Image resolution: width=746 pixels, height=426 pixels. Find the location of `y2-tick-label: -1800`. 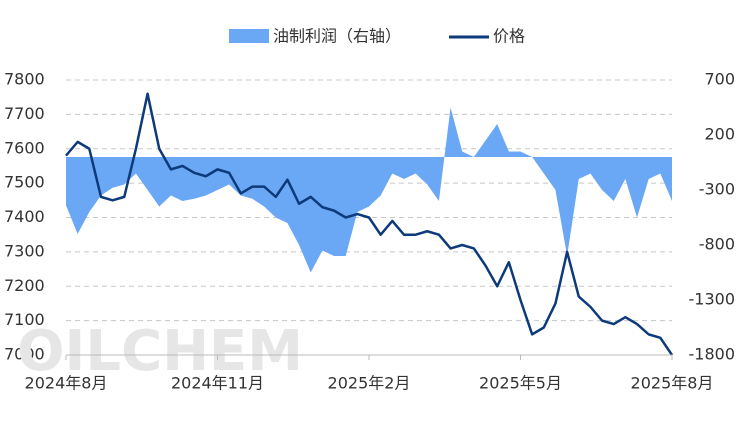

y2-tick-label: -1800 is located at coordinates (712, 354).